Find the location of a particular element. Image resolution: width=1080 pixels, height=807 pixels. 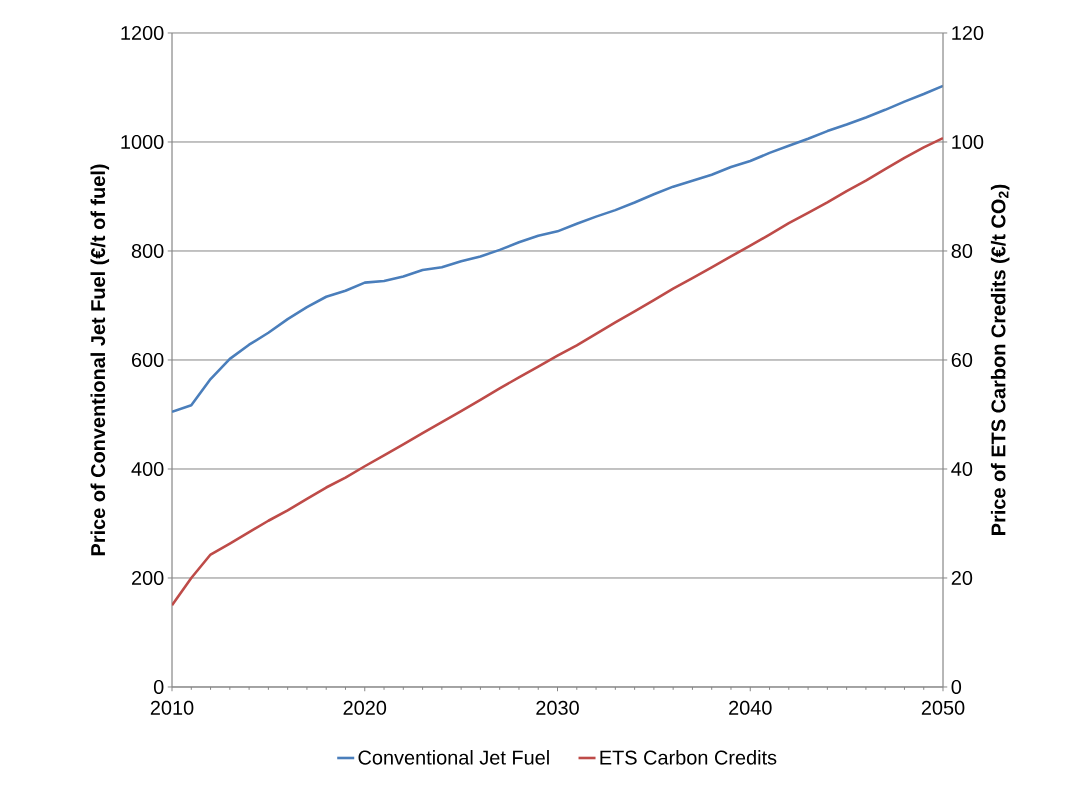

y-tick-label: 0 is located at coordinates (158, 687).